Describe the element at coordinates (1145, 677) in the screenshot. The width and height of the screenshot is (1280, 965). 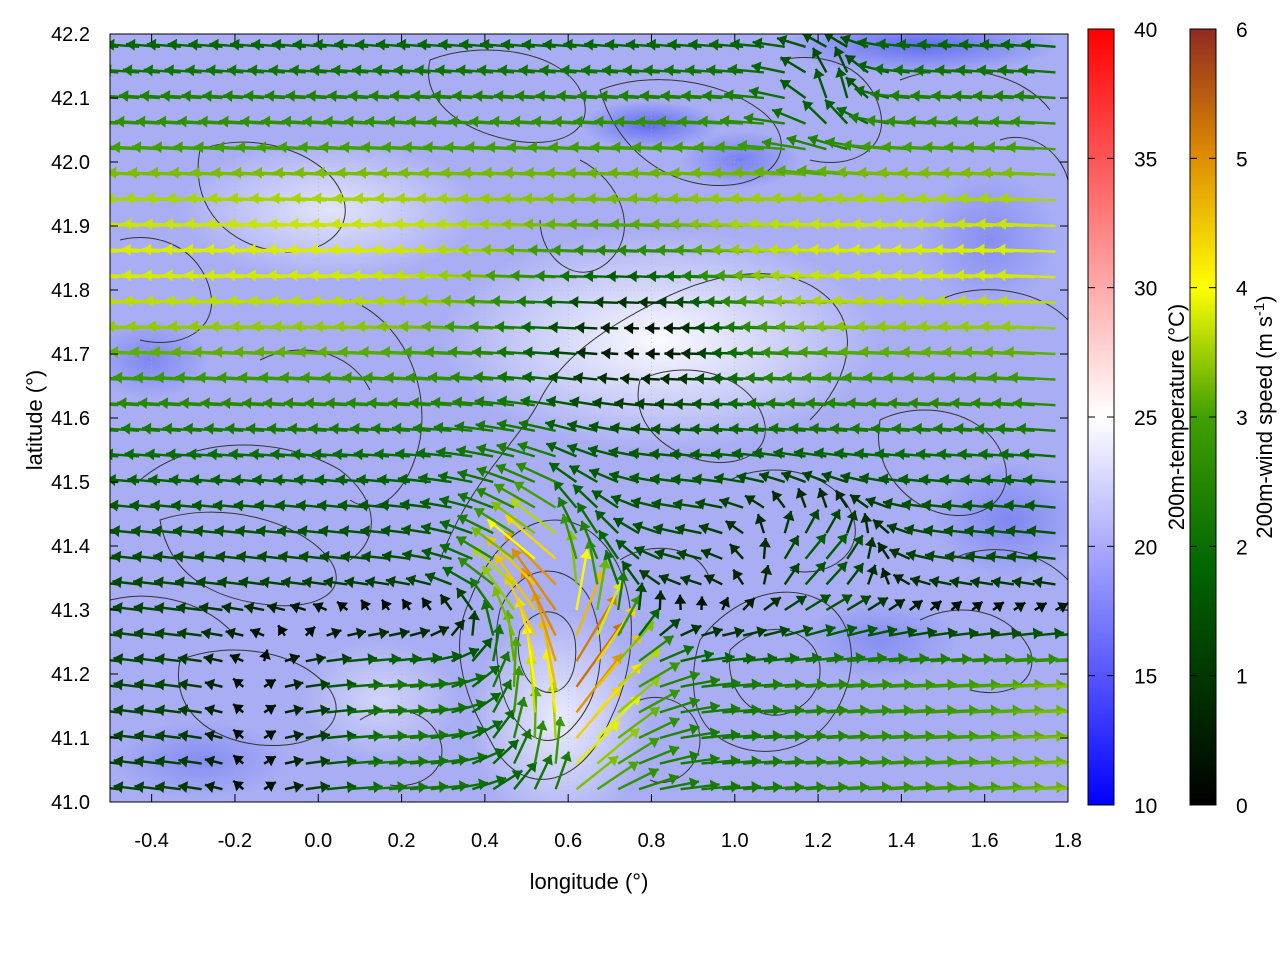
I see `colorbar-tick-label: 15` at that location.